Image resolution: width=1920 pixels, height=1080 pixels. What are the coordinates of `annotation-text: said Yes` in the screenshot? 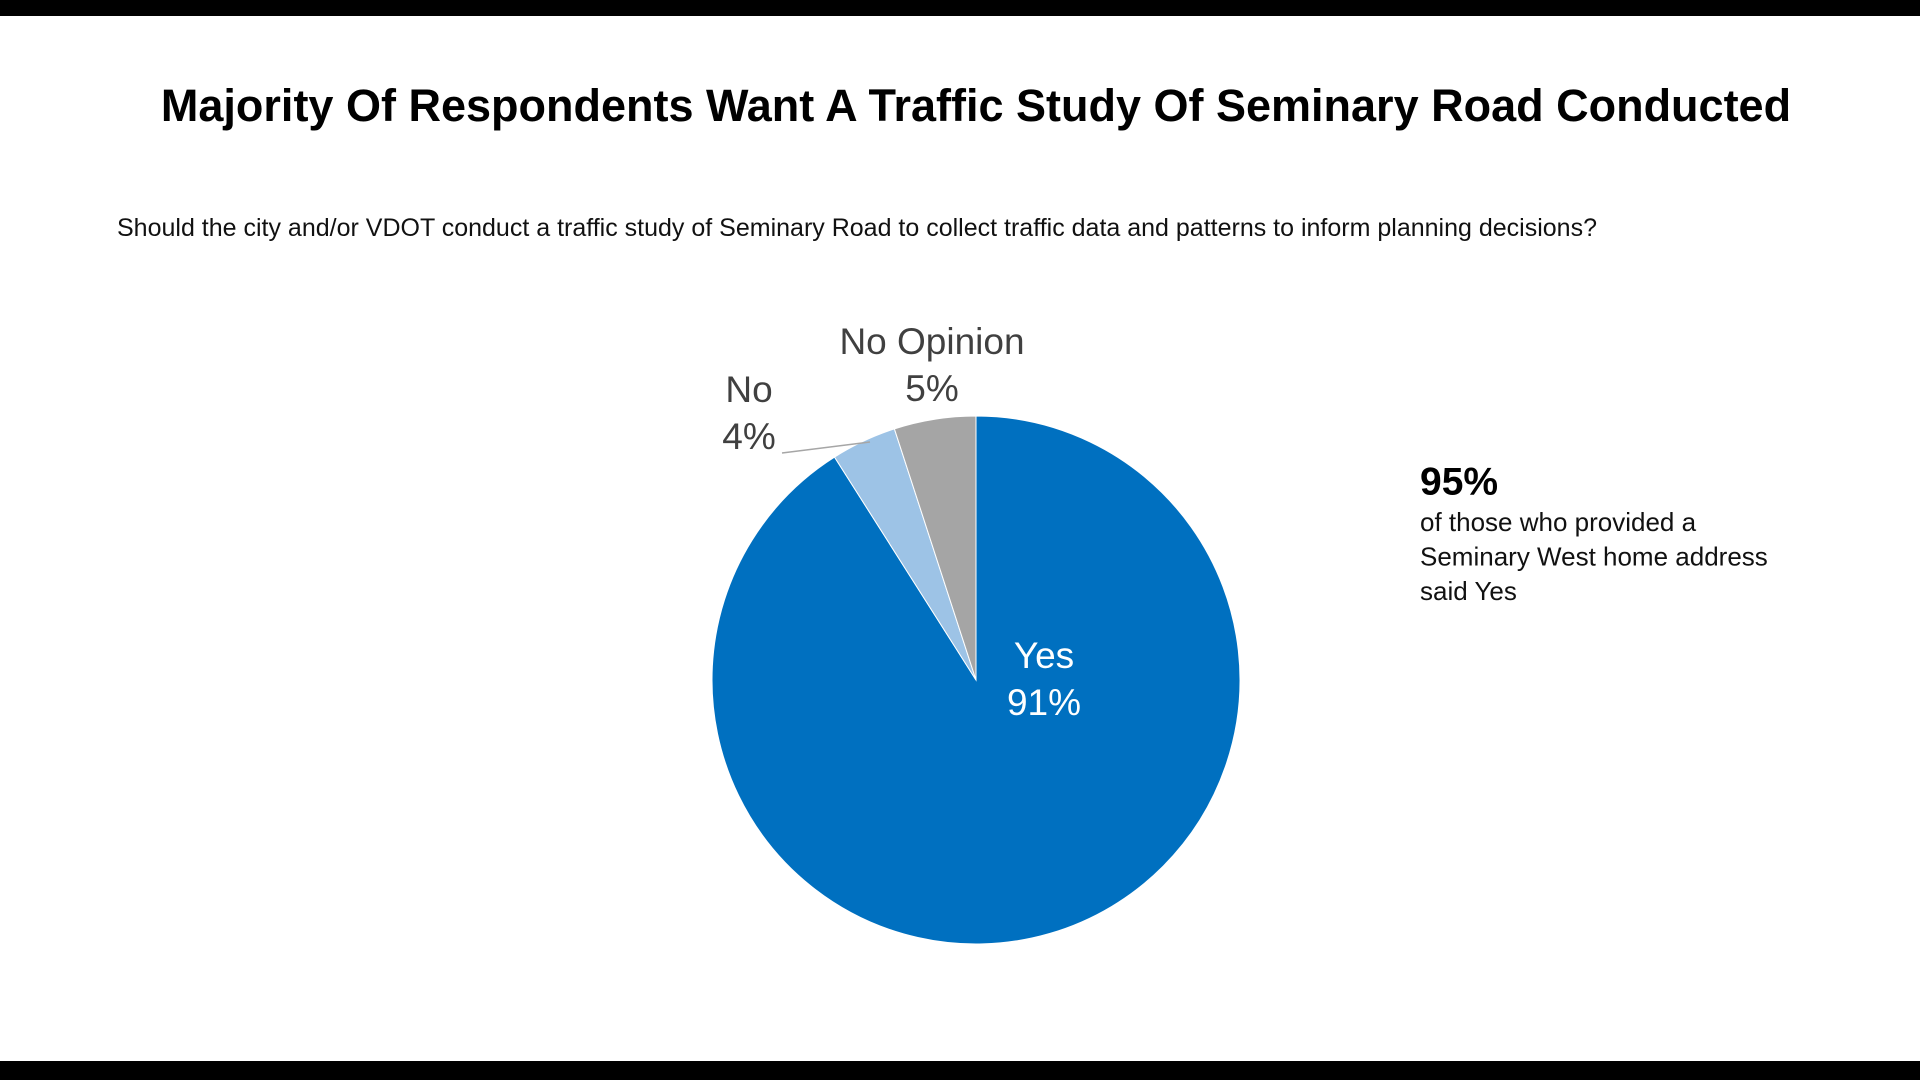 It's located at (1468, 591).